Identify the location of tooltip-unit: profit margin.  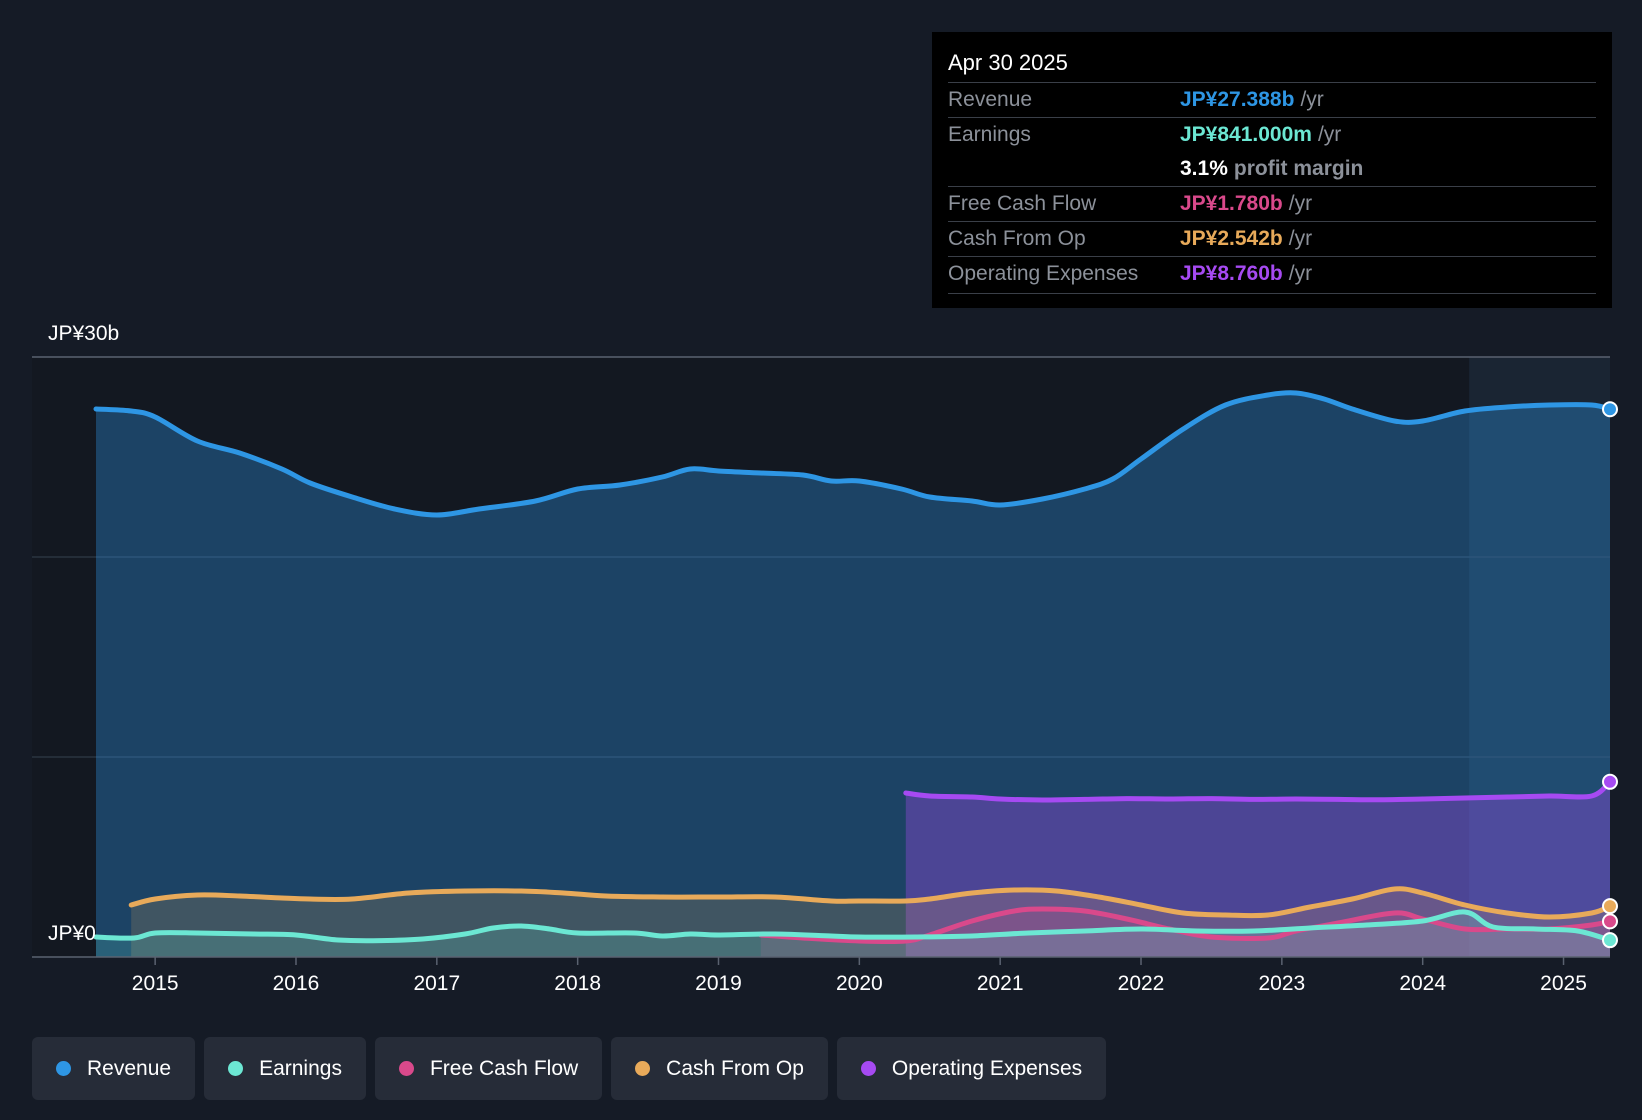
(1298, 168).